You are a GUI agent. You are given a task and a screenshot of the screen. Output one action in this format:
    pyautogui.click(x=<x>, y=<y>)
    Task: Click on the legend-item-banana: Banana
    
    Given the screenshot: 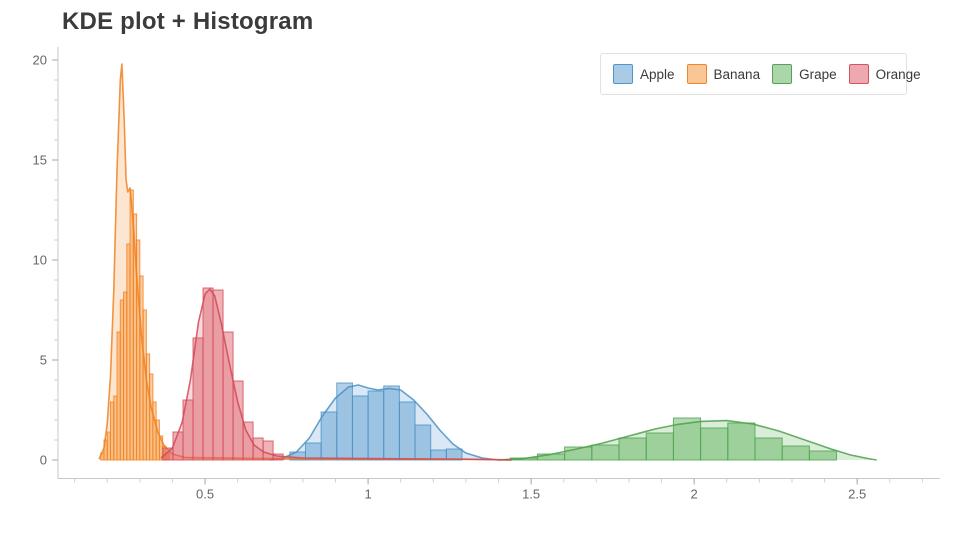 What is the action you would take?
    pyautogui.click(x=723, y=74)
    